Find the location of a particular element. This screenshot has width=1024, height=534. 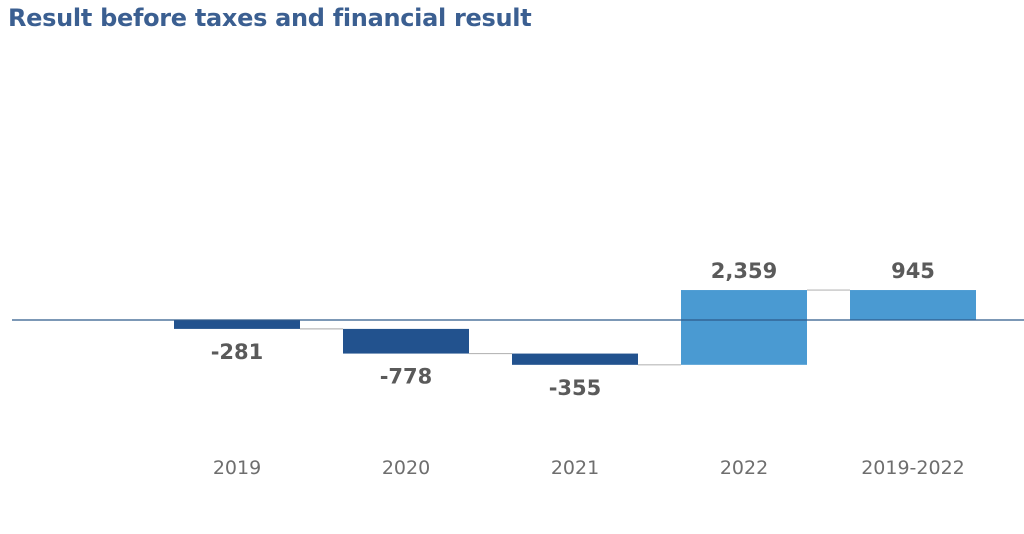

category-labels: 2019 2020 2021 2022 2019-2022 is located at coordinates (589, 468).